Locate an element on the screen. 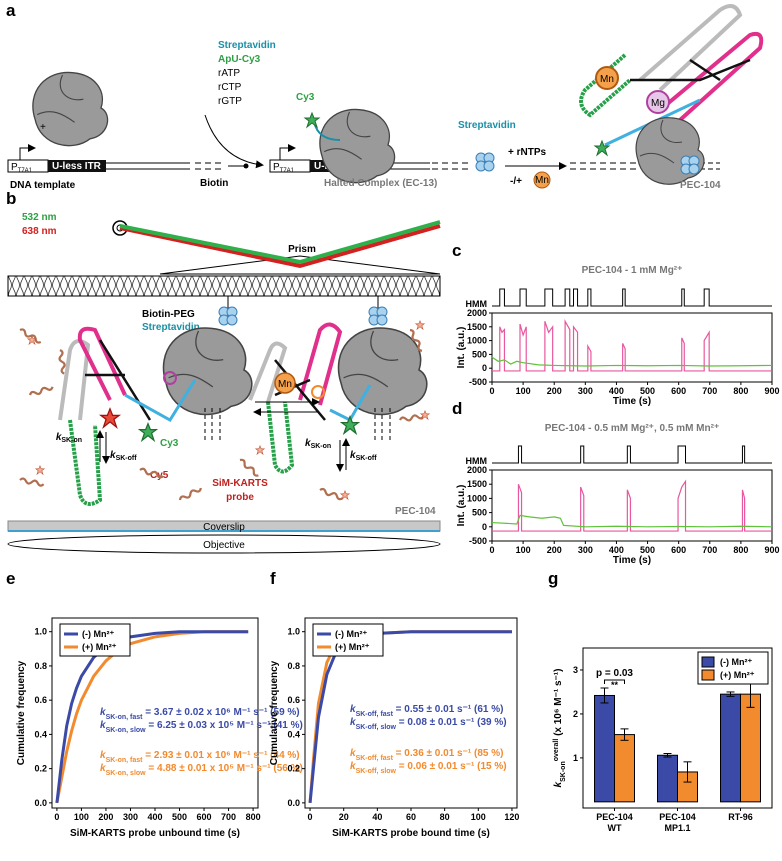 Image resolution: width=782 pixels, height=861 pixels. rich-label: kSK-off, slow = 0.06 ± 0.01 s⁻¹ (15 %) is located at coordinates (428, 768).